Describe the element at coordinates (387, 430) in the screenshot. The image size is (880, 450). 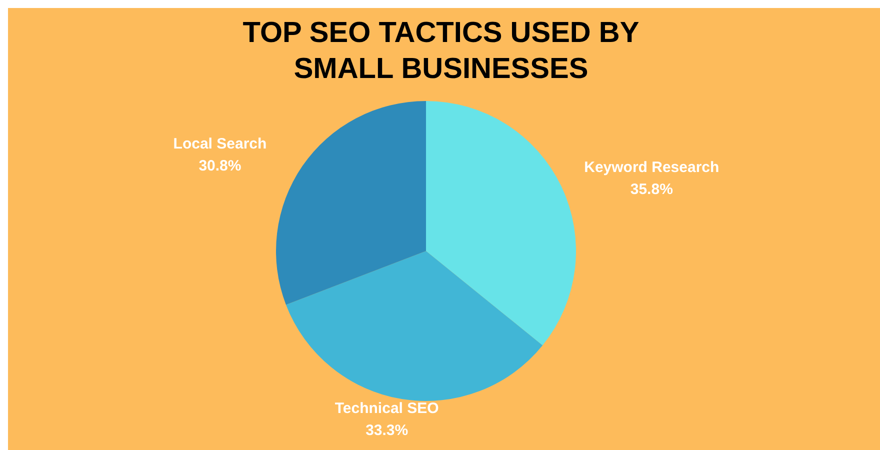
I see `data-label: 33.3%` at that location.